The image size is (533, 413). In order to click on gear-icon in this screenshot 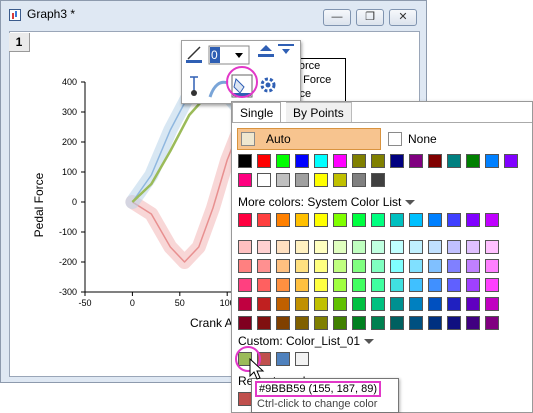, I will do `click(268, 85)`.